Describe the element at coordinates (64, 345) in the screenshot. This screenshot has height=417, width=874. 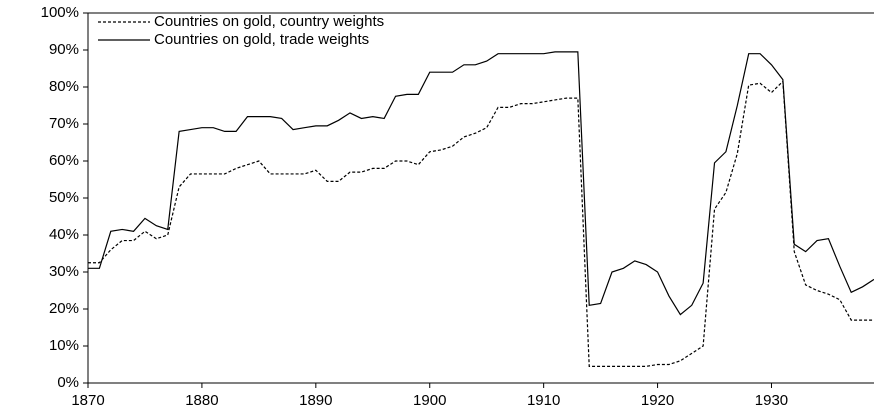
I see `y-tick-label: 10%` at that location.